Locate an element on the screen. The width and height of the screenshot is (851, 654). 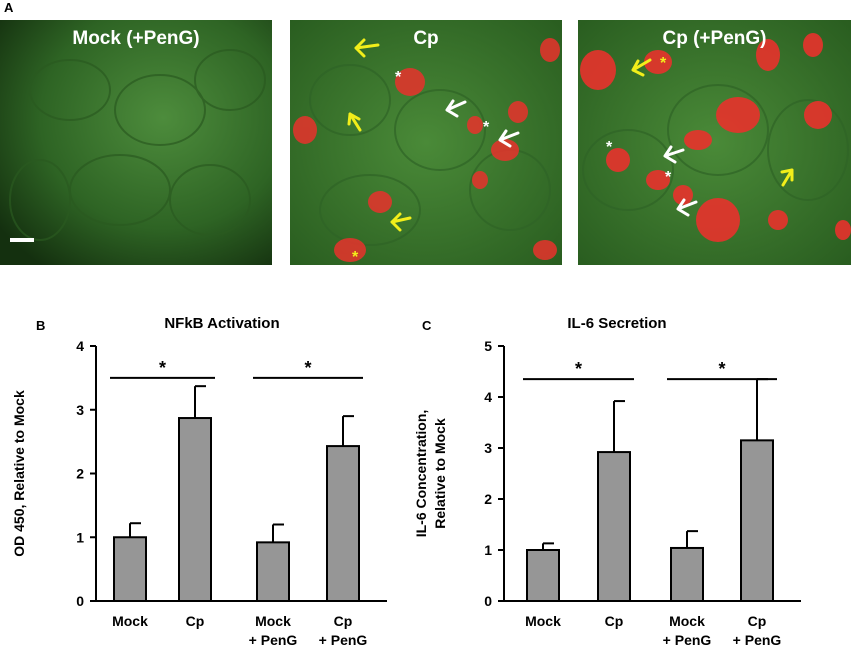
panel-label-c: C is located at coordinates (427, 325).